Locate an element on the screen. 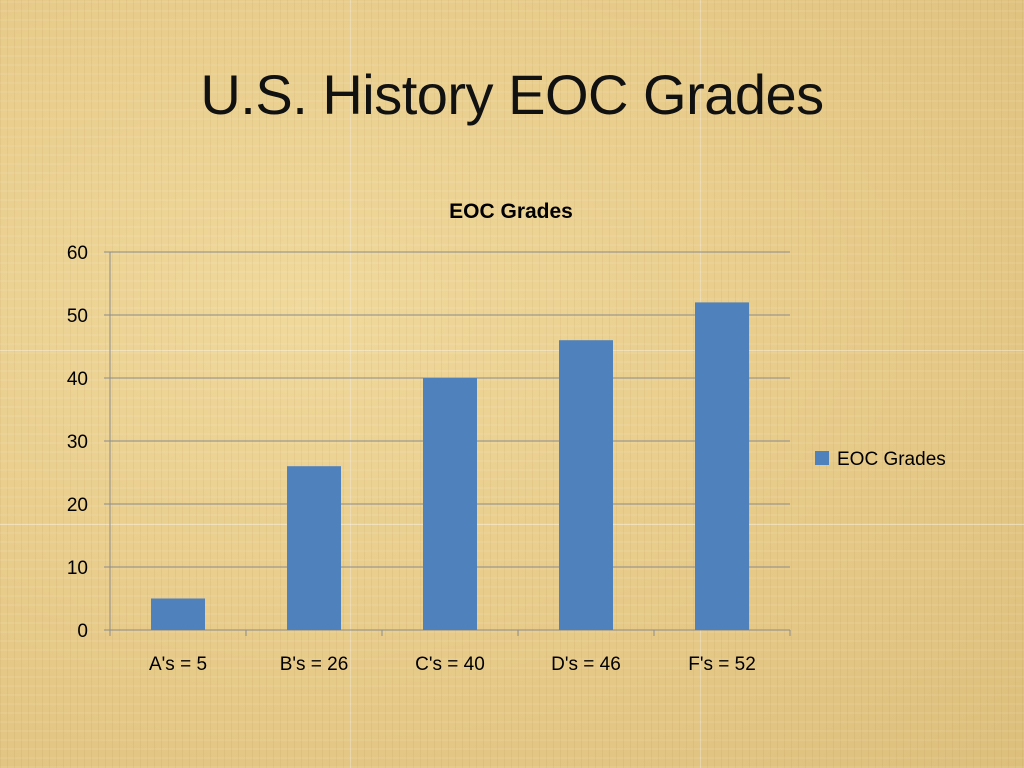 The image size is (1024, 768). legend: EOC Grades is located at coordinates (880, 459).